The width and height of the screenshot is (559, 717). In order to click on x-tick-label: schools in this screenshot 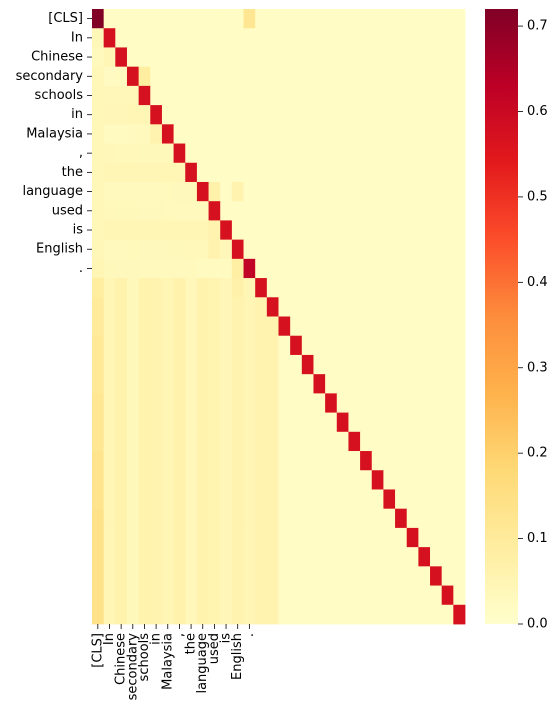, I will do `click(144, 657)`.